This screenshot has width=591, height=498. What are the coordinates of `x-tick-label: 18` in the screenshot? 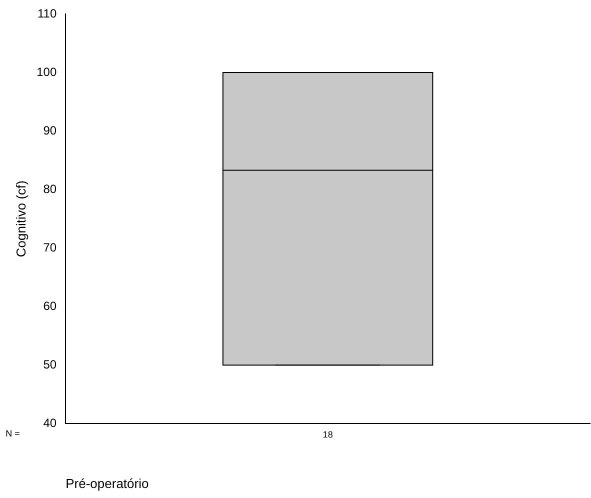 It's located at (327, 434).